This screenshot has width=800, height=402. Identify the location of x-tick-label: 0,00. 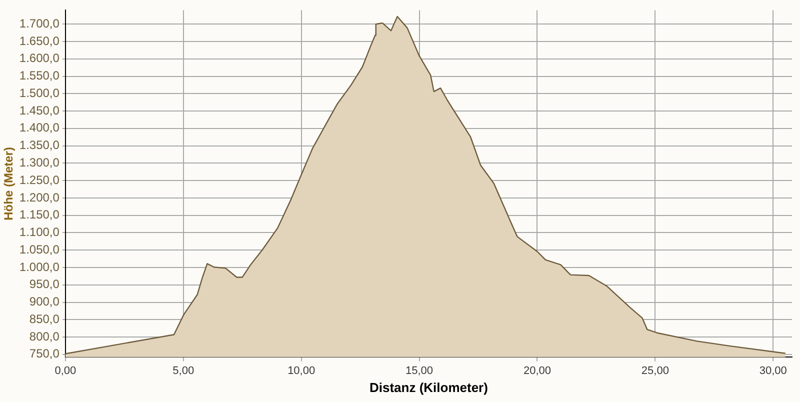
(65, 370).